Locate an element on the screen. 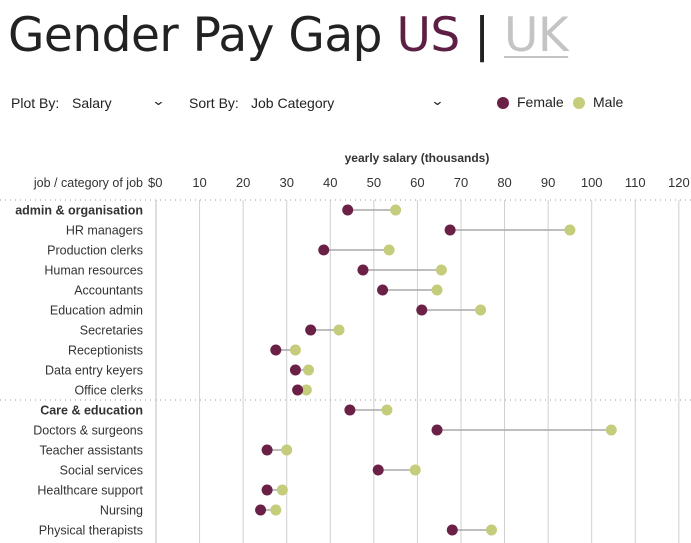  x-tick-label: 20 is located at coordinates (243, 182).